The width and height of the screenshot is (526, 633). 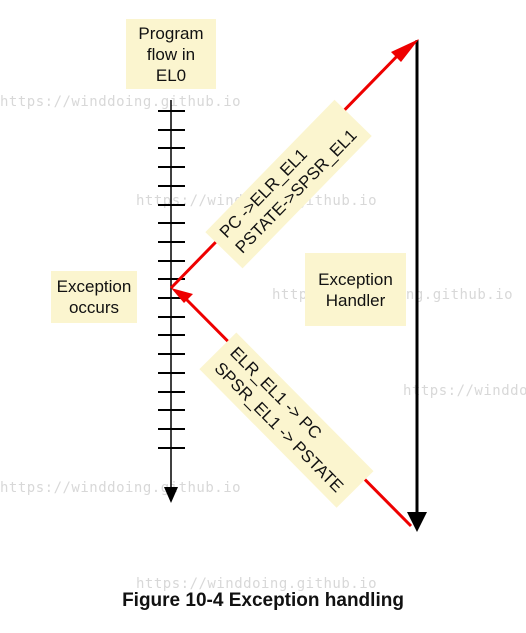 I want to click on program-flow-label: Program flow in EL0, so click(x=171, y=54).